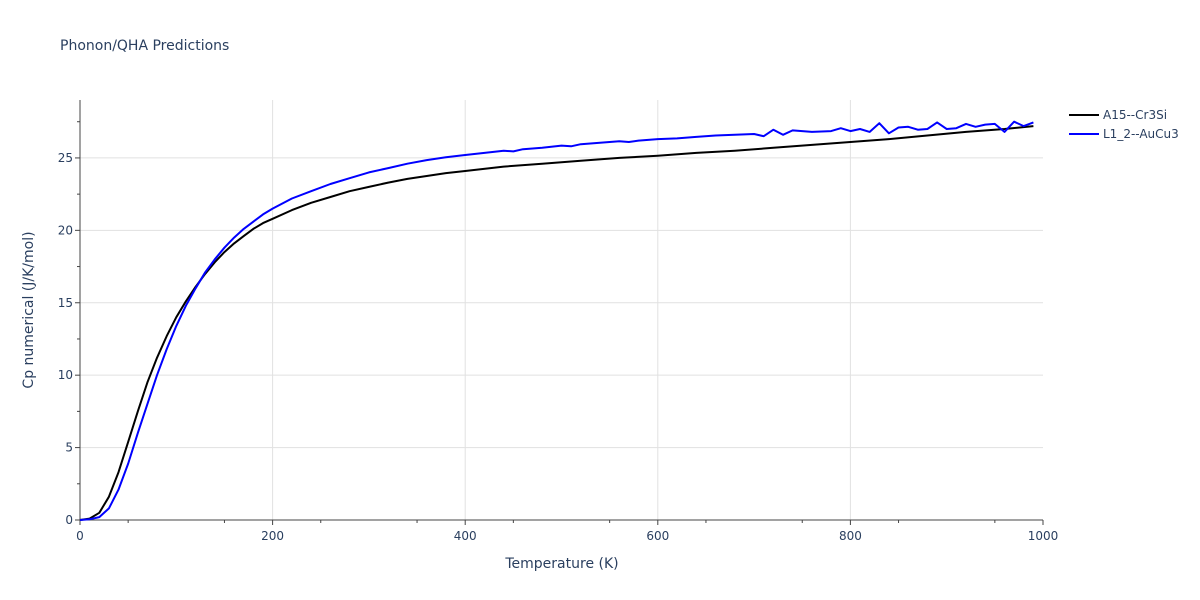 This screenshot has height=600, width=1200. What do you see at coordinates (465, 536) in the screenshot?
I see `x-tick-label: 400` at bounding box center [465, 536].